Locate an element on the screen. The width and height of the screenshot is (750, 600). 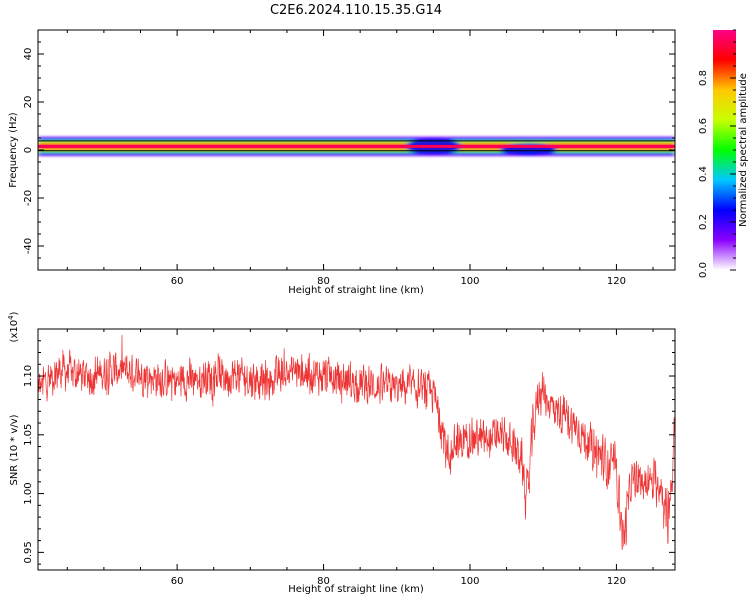
colorbar-ticks: 0.0 0.2 0.4 0.6 0.8 is located at coordinates (717, 153).